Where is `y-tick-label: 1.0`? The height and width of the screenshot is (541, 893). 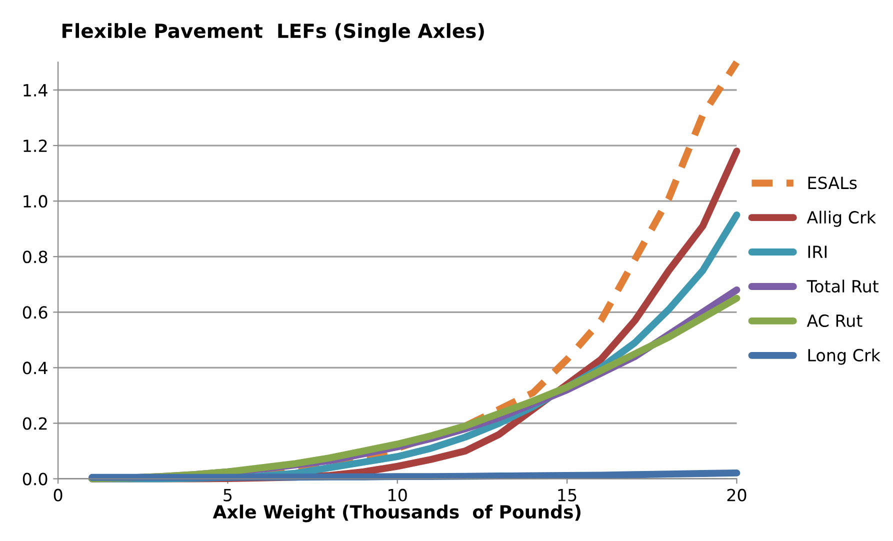 y-tick-label: 1.0 is located at coordinates (36, 201).